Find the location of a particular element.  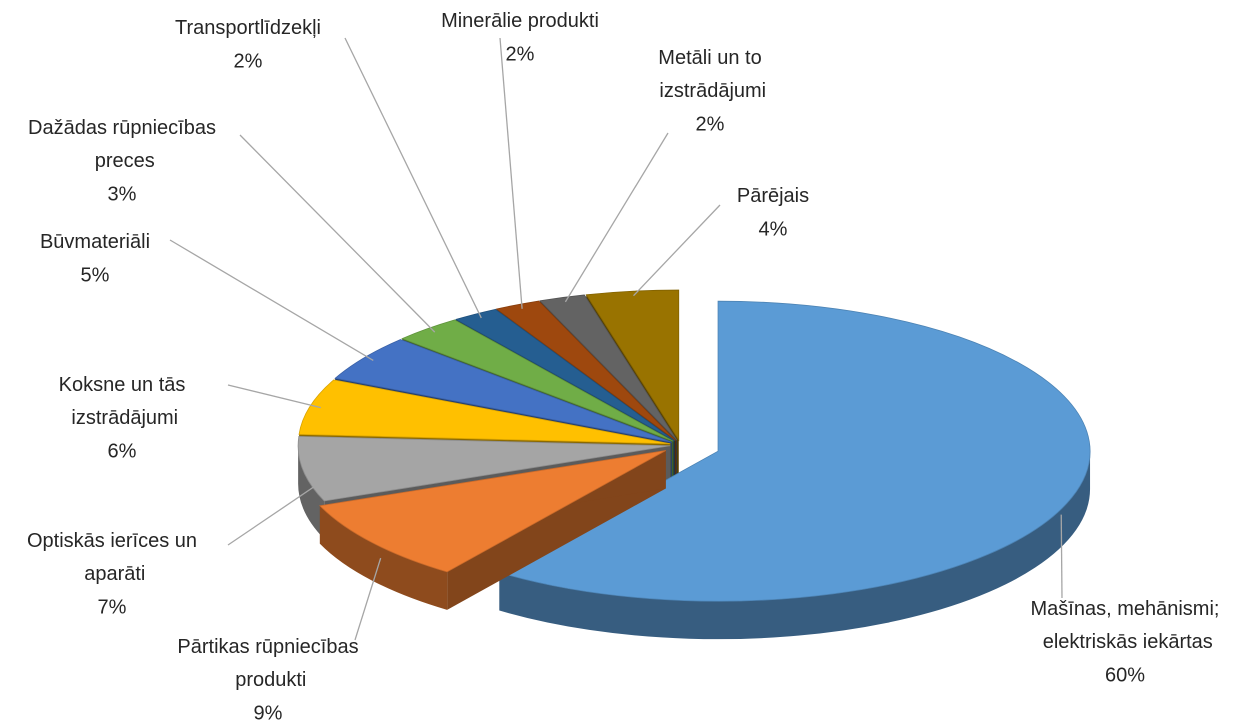

label-line: preces is located at coordinates (122, 161).